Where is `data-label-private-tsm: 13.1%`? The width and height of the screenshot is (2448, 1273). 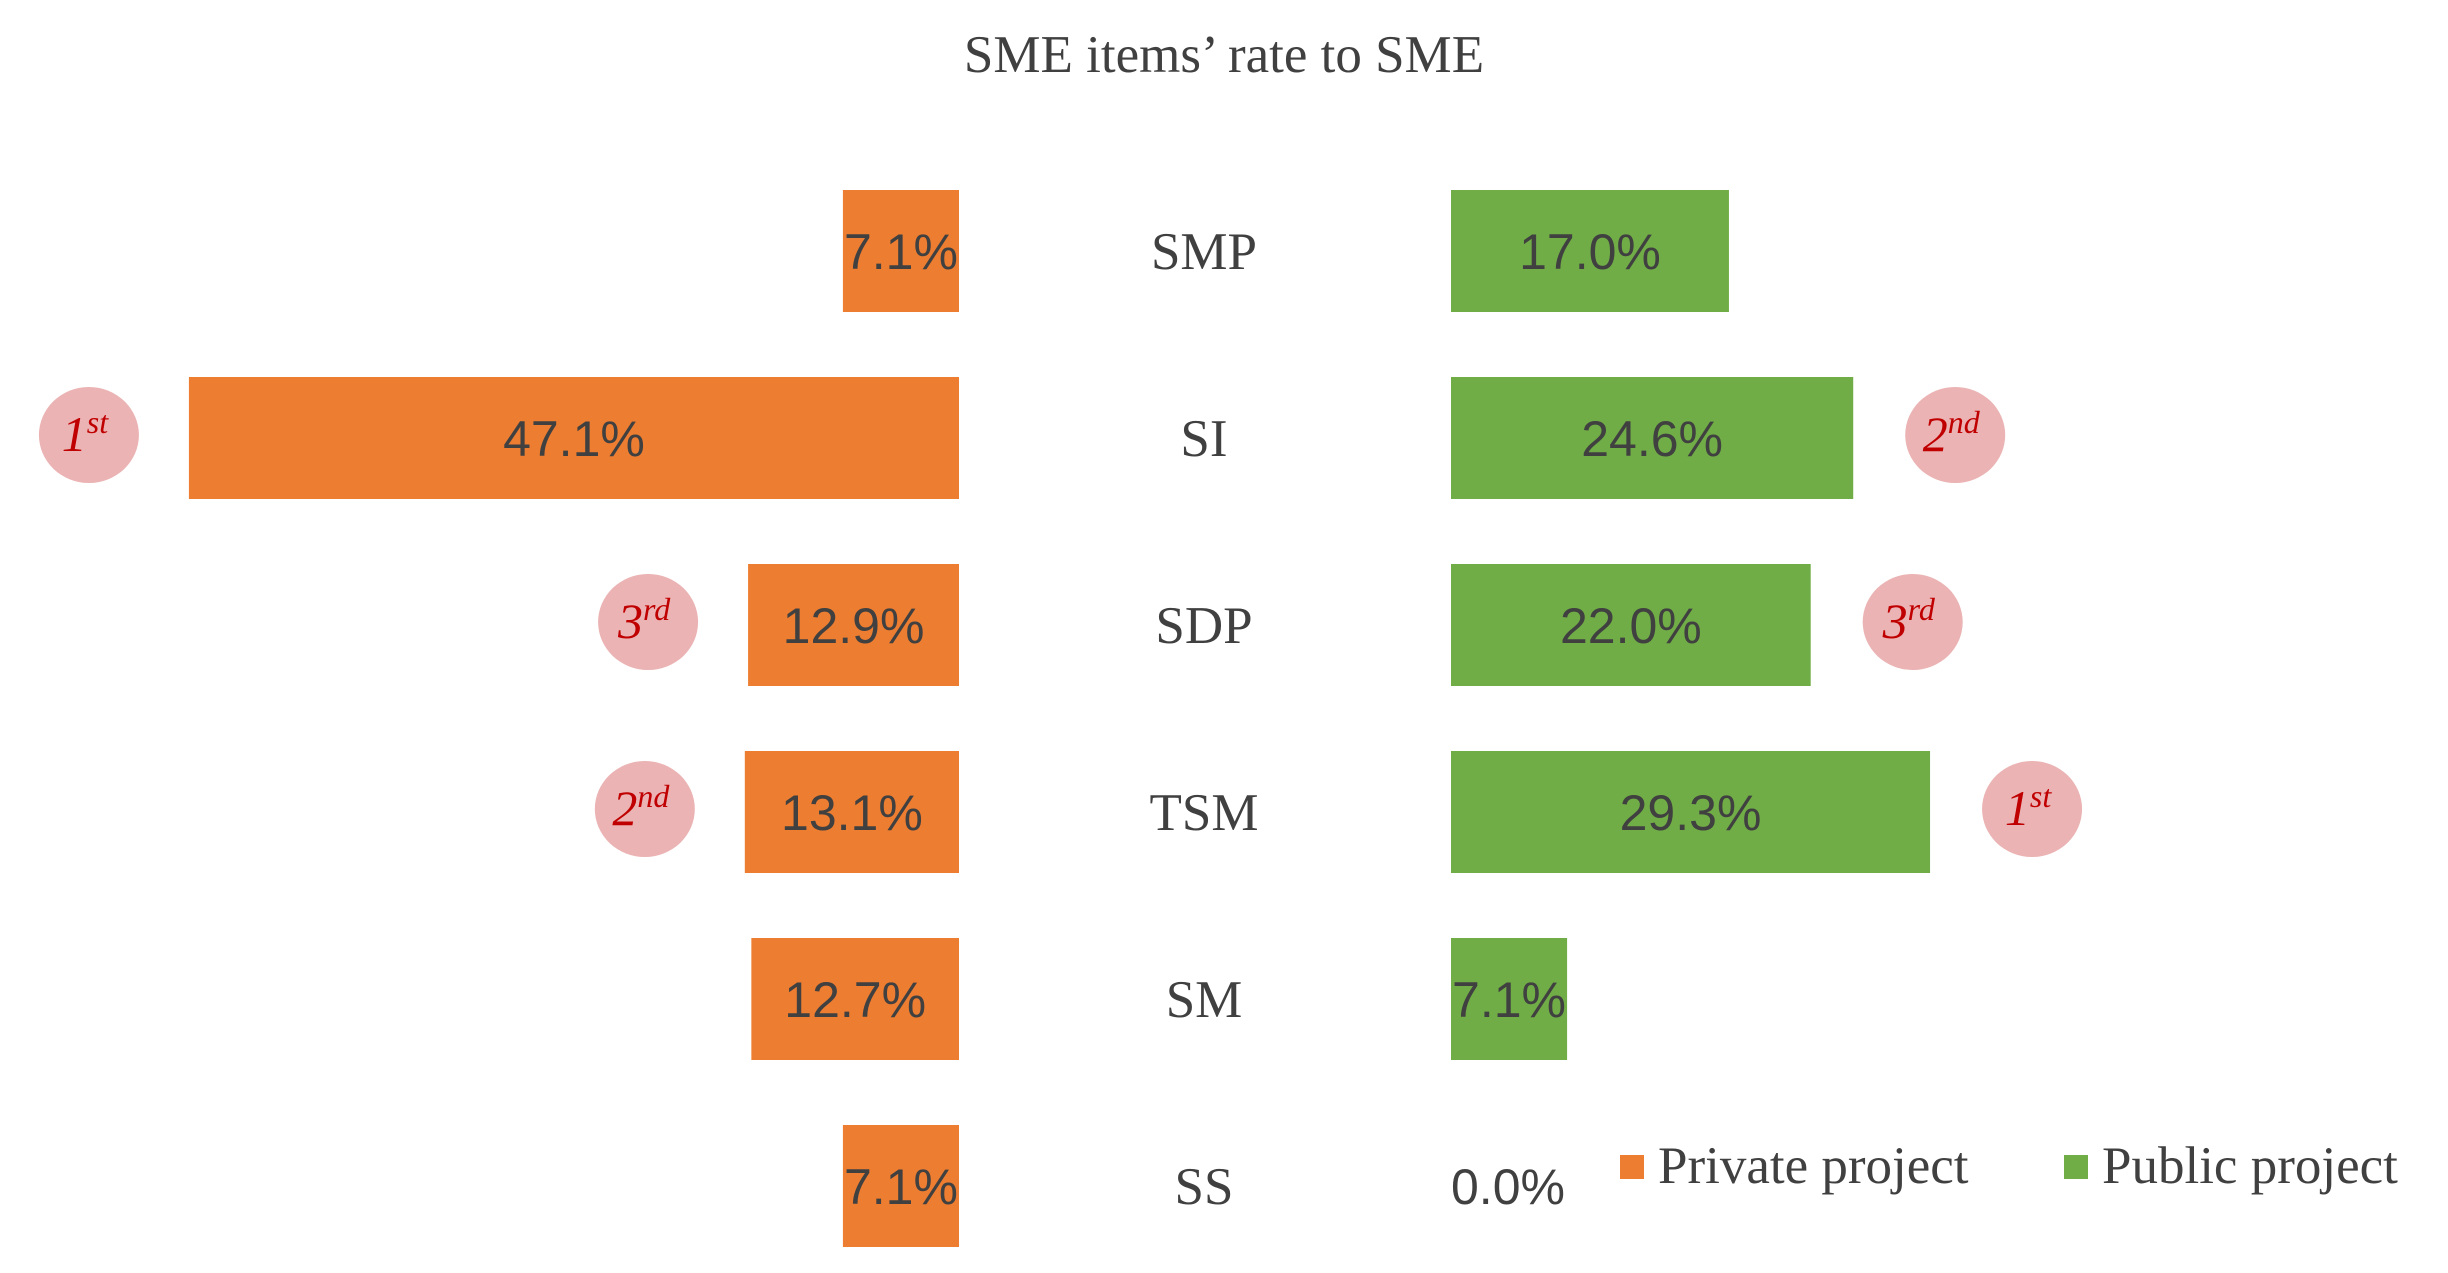 data-label-private-tsm: 13.1% is located at coordinates (852, 813).